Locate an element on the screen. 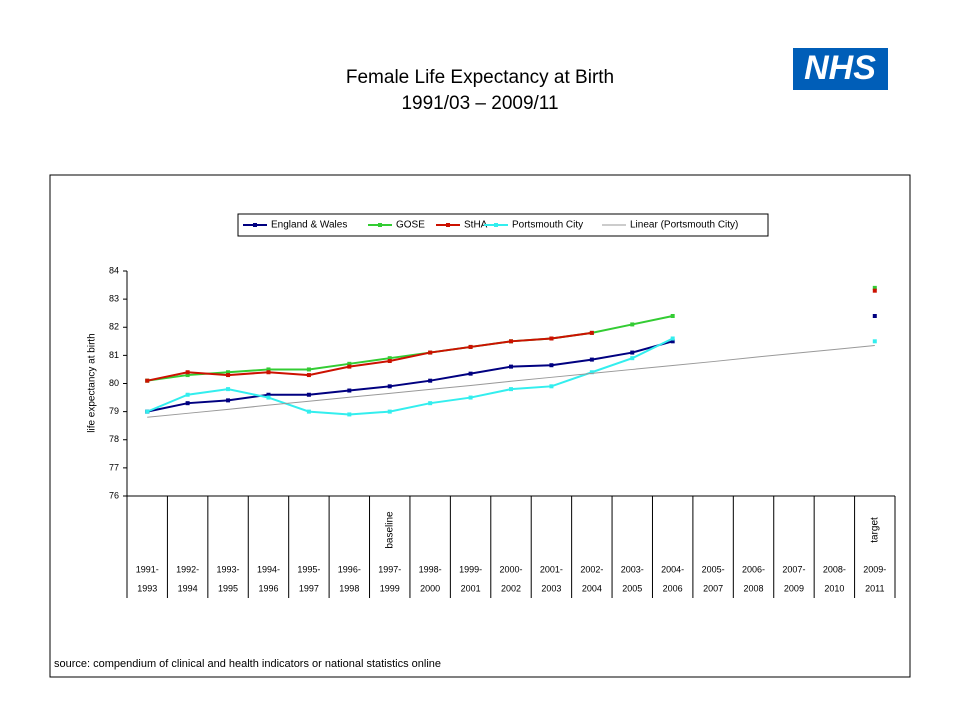 The image size is (960, 720). y-tick-label: 80 is located at coordinates (114, 383).